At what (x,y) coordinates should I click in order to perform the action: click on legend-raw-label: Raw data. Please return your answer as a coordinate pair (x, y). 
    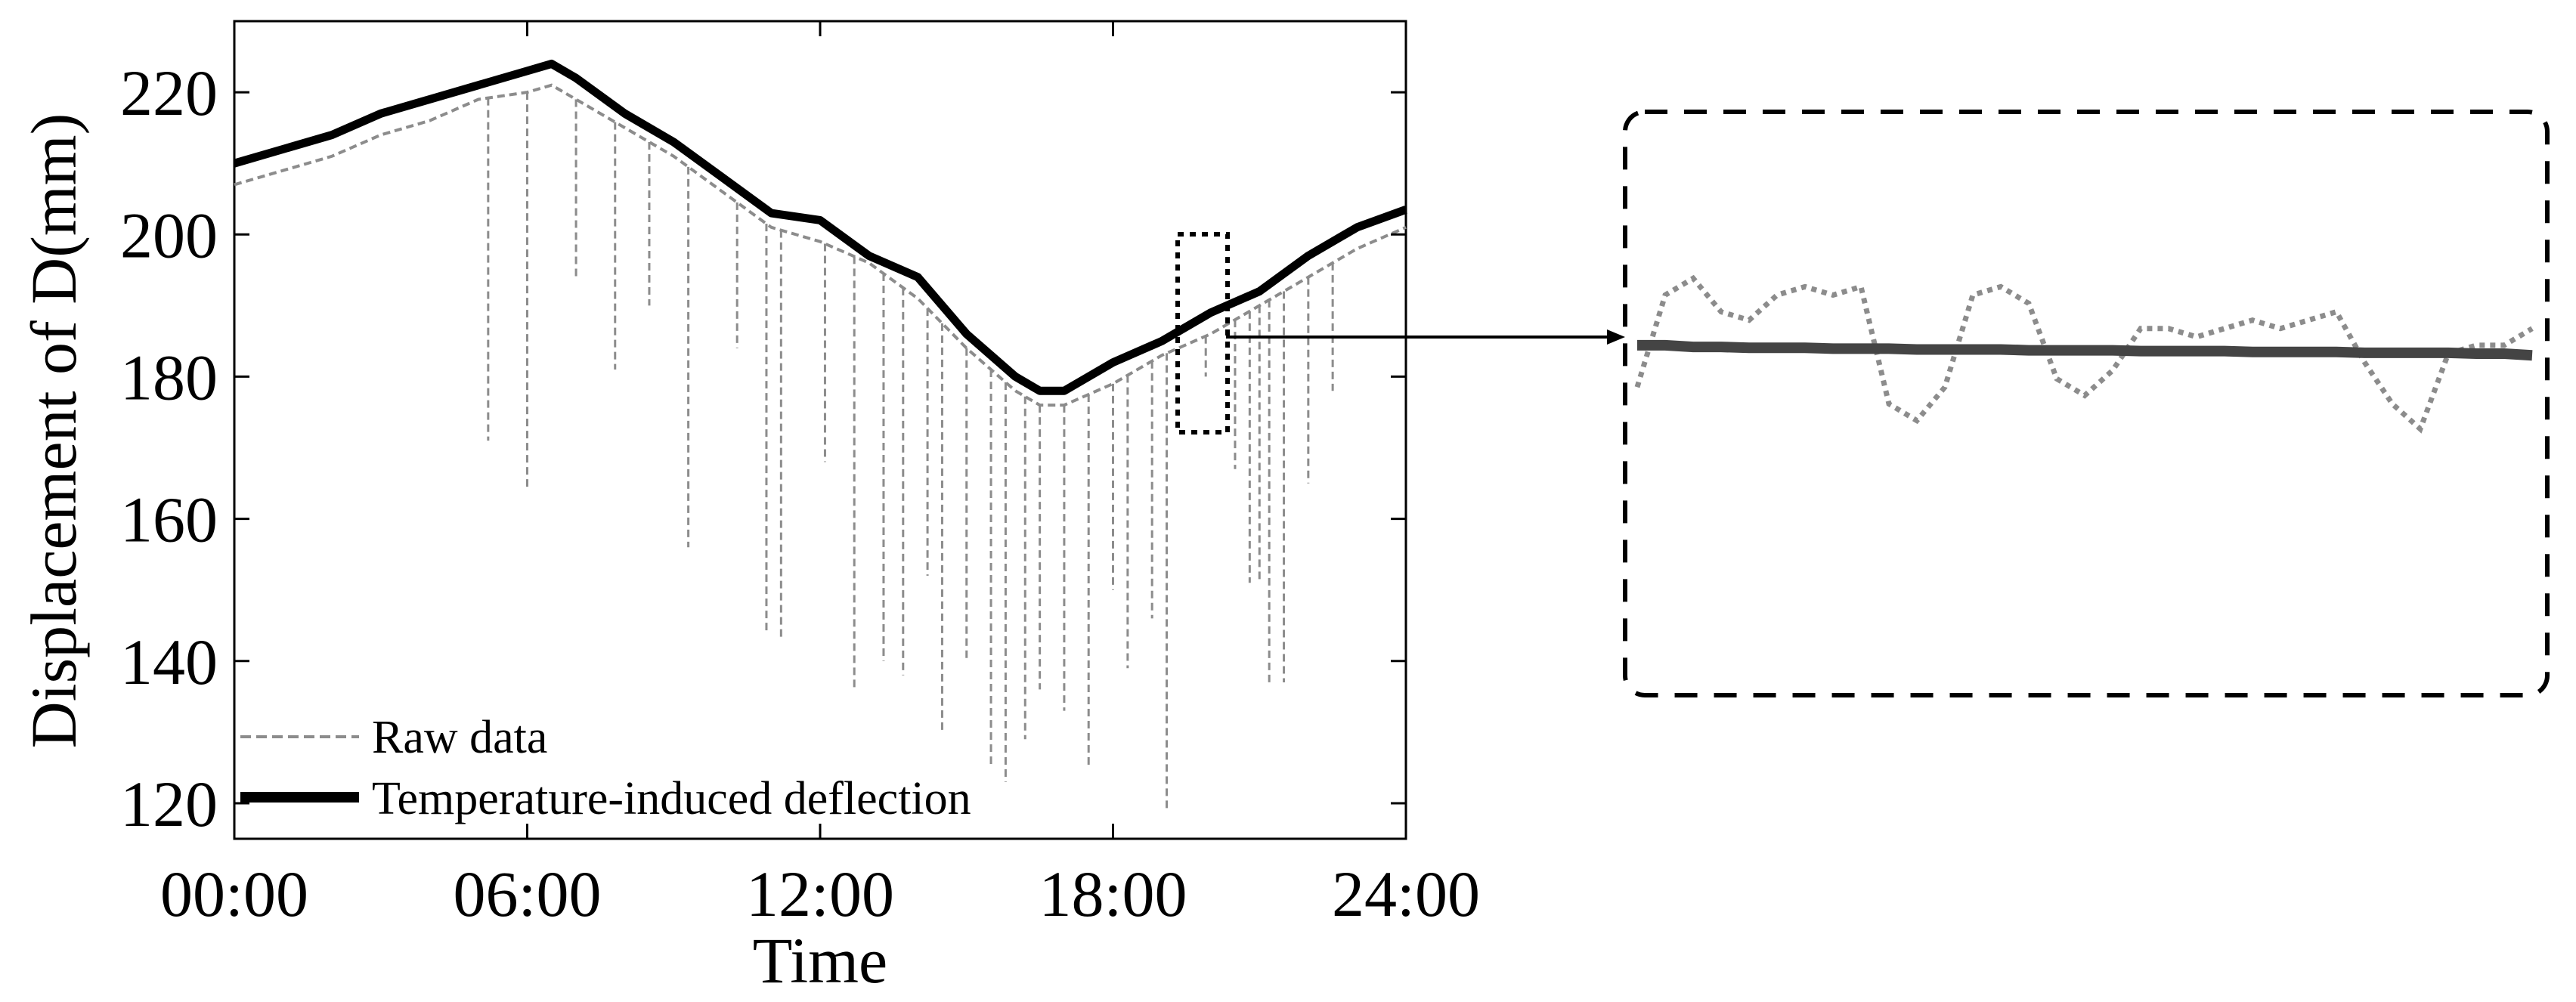
    Looking at the image, I should click on (460, 737).